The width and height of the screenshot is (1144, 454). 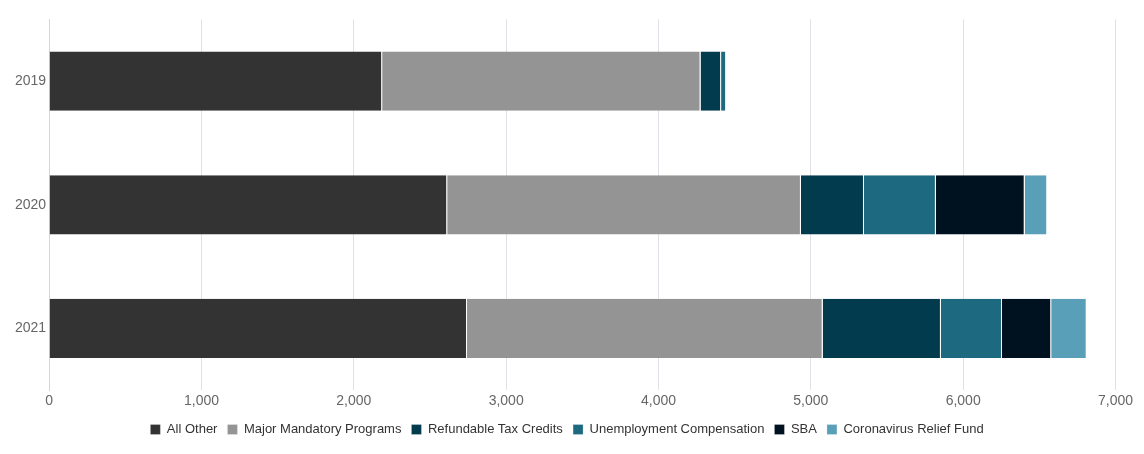 I want to click on x-tick-label: 5,000, so click(x=811, y=400).